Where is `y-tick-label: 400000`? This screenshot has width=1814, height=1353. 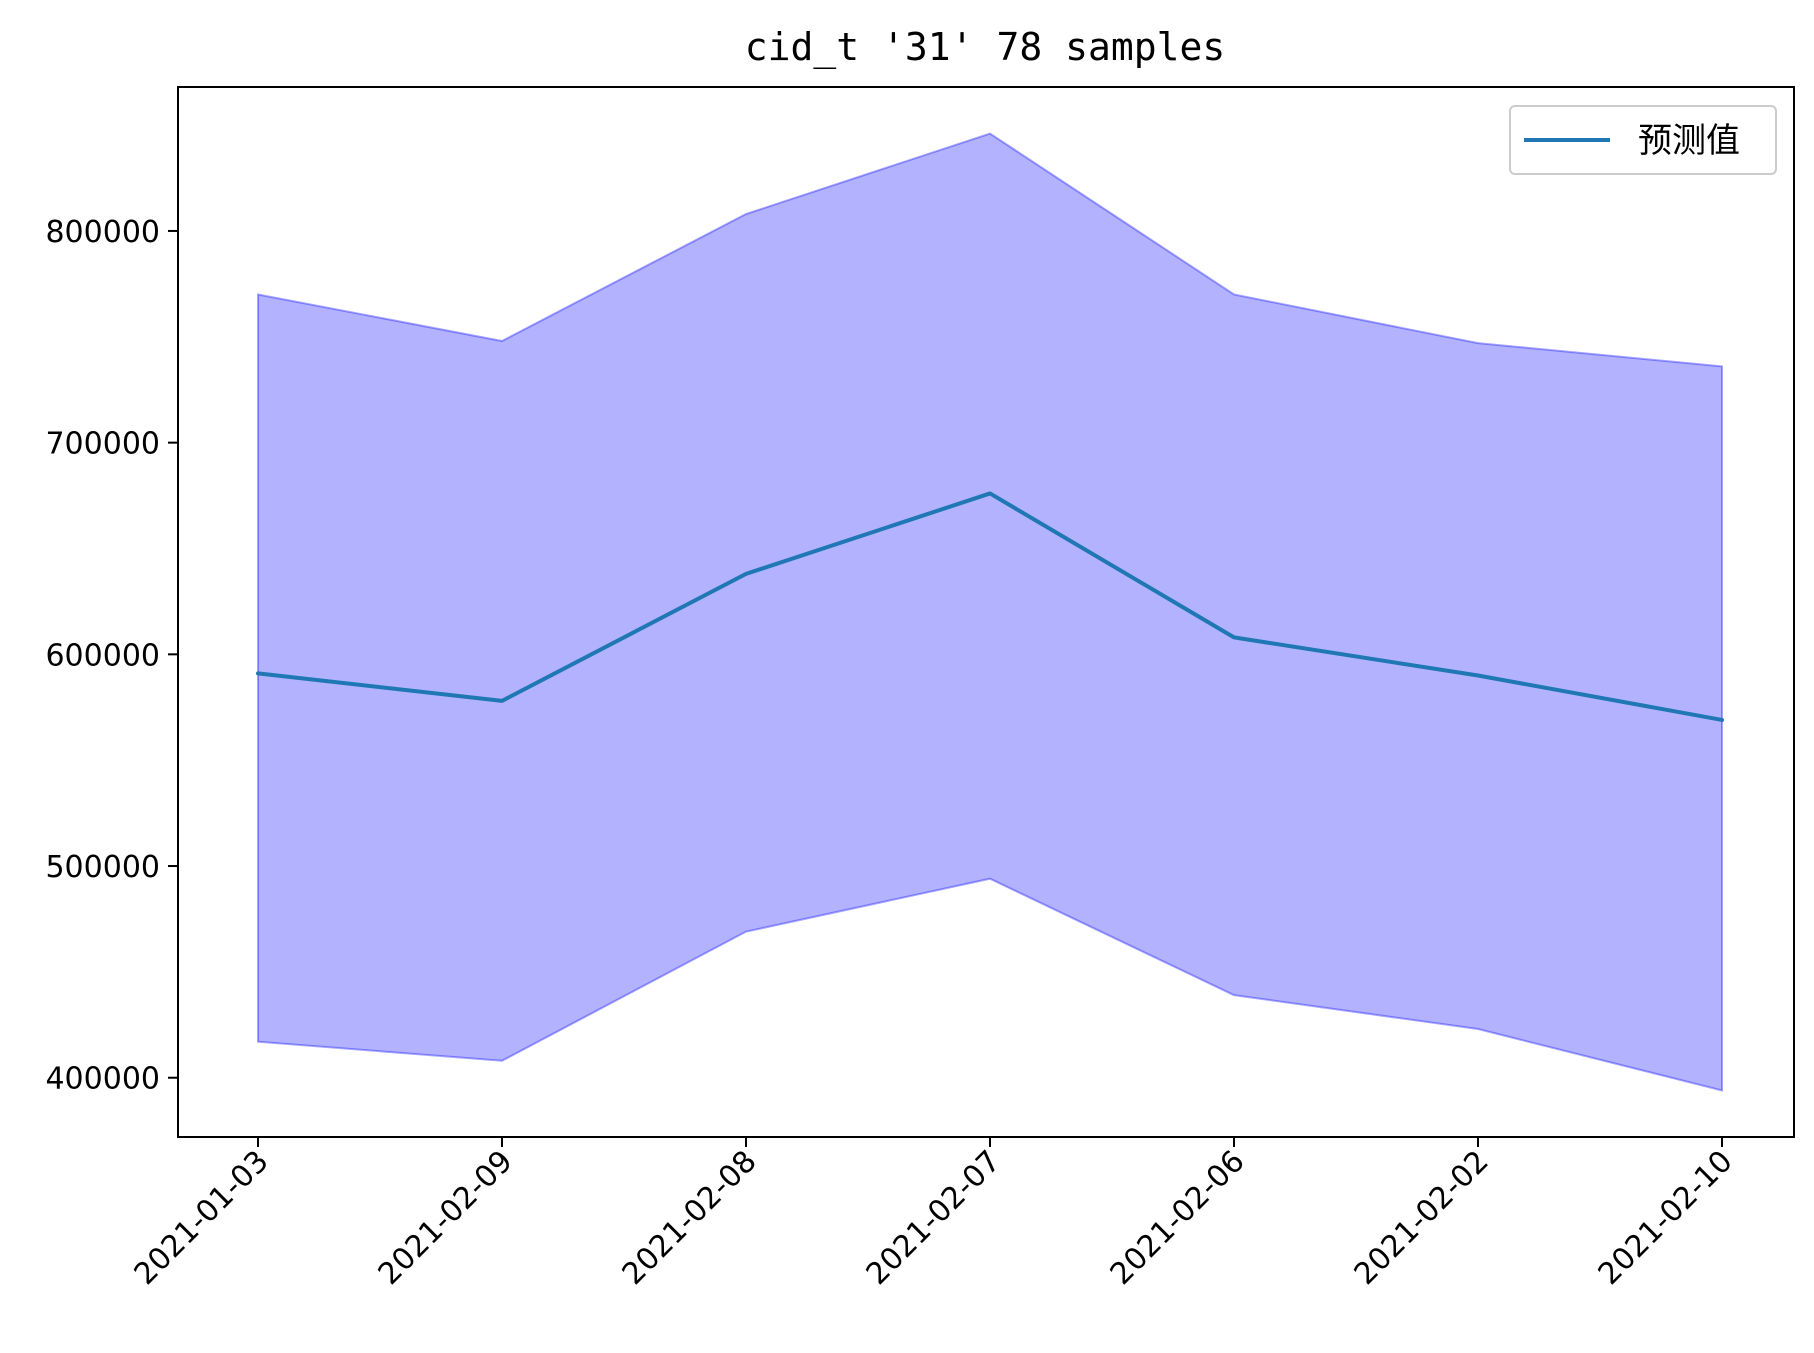 y-tick-label: 400000 is located at coordinates (102, 1079).